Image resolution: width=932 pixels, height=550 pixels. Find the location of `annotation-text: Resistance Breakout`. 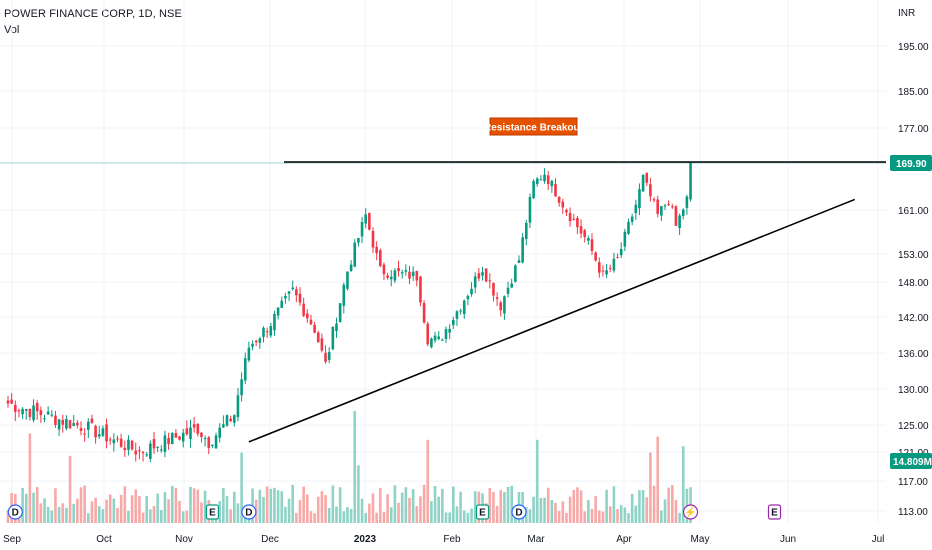

annotation-text: Resistance Breakout is located at coordinates (534, 128).